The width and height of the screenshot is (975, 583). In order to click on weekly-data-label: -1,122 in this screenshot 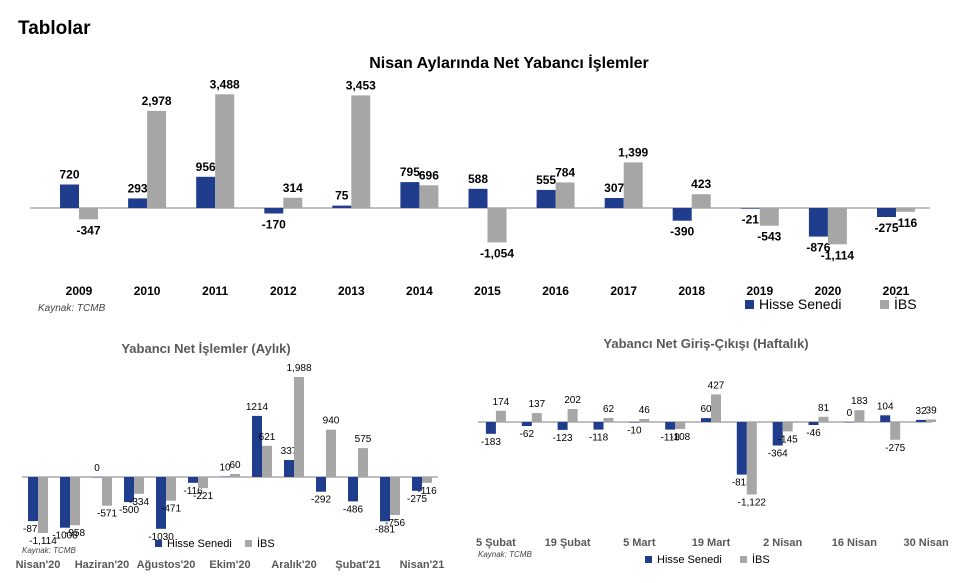, I will do `click(752, 503)`.